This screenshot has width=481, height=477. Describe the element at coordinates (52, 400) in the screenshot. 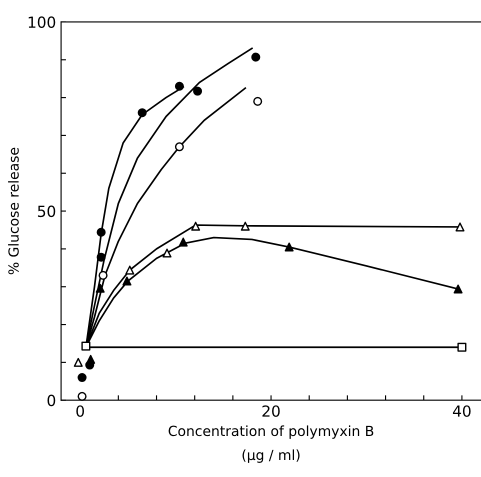

I see `y-tick-label: 0` at that location.